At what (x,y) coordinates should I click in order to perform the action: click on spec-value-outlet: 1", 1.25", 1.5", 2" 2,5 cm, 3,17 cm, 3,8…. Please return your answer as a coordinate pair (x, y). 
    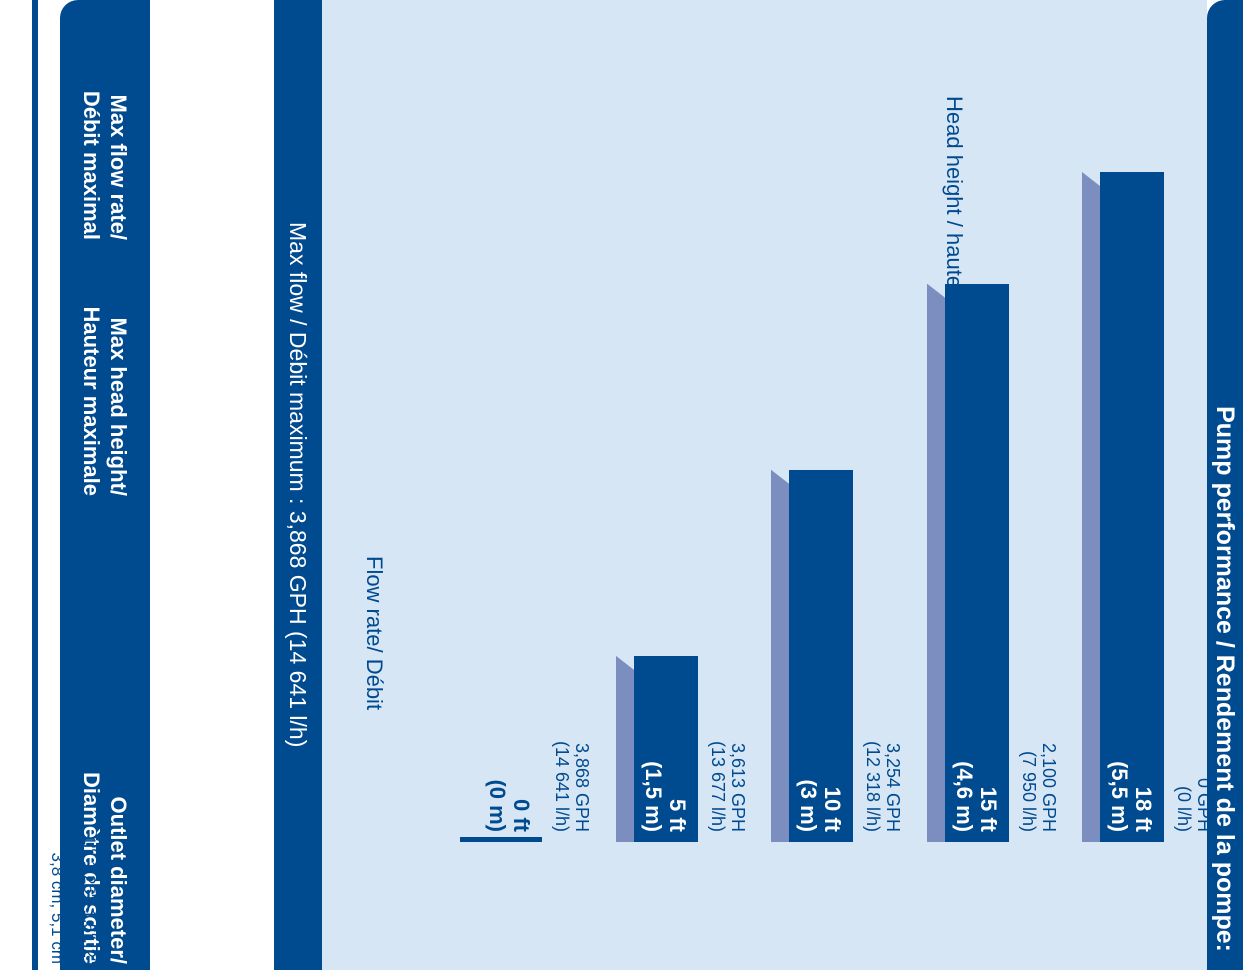
    Looking at the image, I should click on (73, 762).